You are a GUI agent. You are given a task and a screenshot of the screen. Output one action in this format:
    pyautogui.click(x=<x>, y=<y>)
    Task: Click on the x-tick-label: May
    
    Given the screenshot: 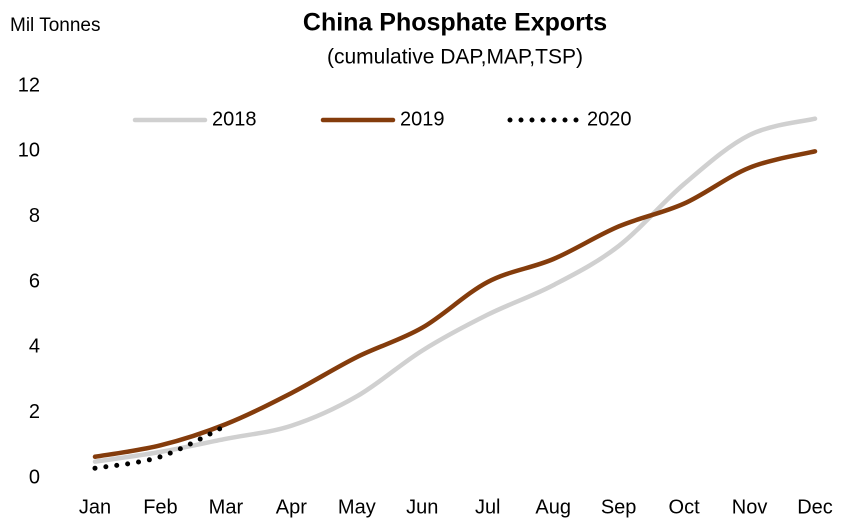 What is the action you would take?
    pyautogui.click(x=357, y=507)
    